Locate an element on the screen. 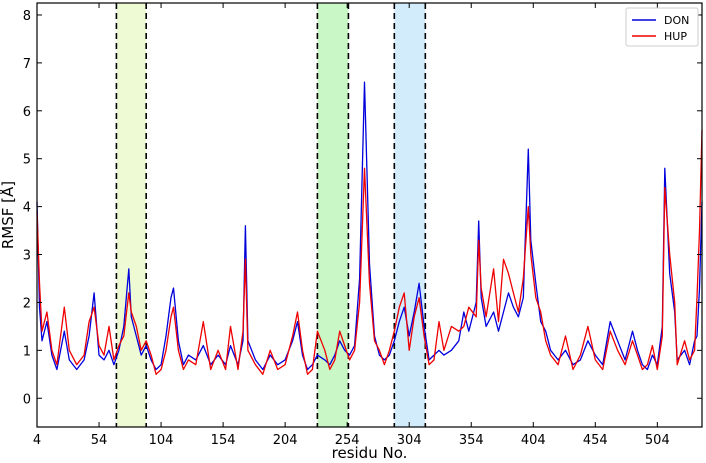 Image resolution: width=706 pixels, height=463 pixels. y-axis-title: RMSF [Å] is located at coordinates (8, 215).